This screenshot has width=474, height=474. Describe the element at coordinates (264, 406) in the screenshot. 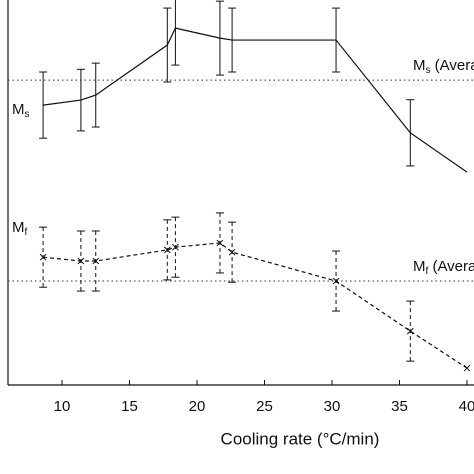

I see `x-tick-label: 25` at that location.